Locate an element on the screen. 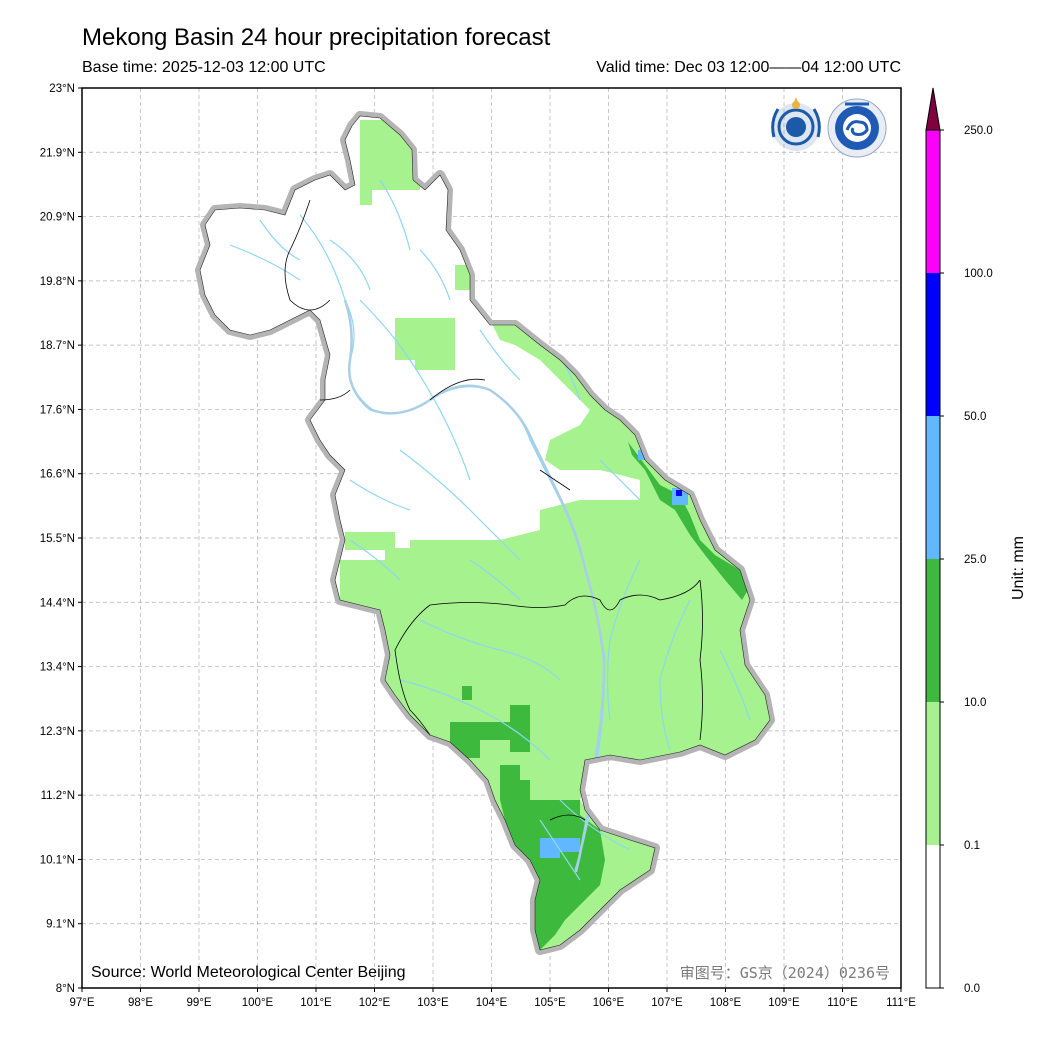  lat-tick-label: 15.5°N is located at coordinates (57, 539).